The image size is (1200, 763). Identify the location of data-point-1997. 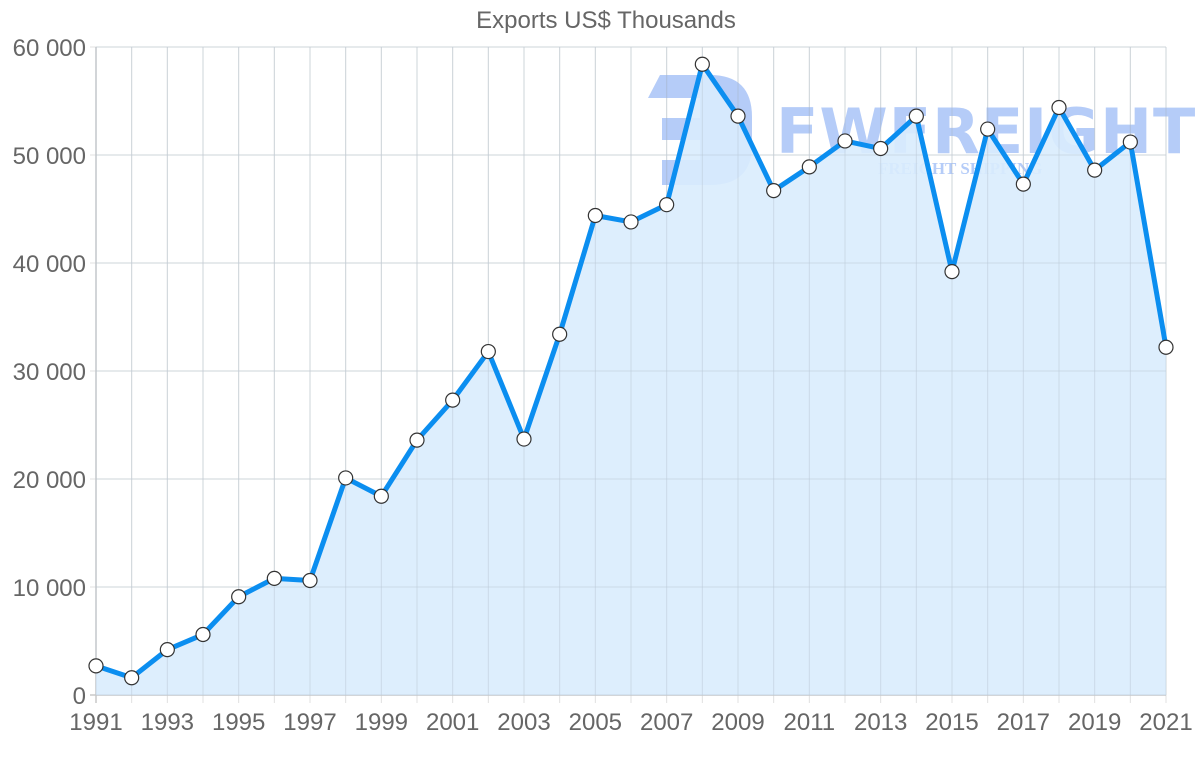
(310, 580).